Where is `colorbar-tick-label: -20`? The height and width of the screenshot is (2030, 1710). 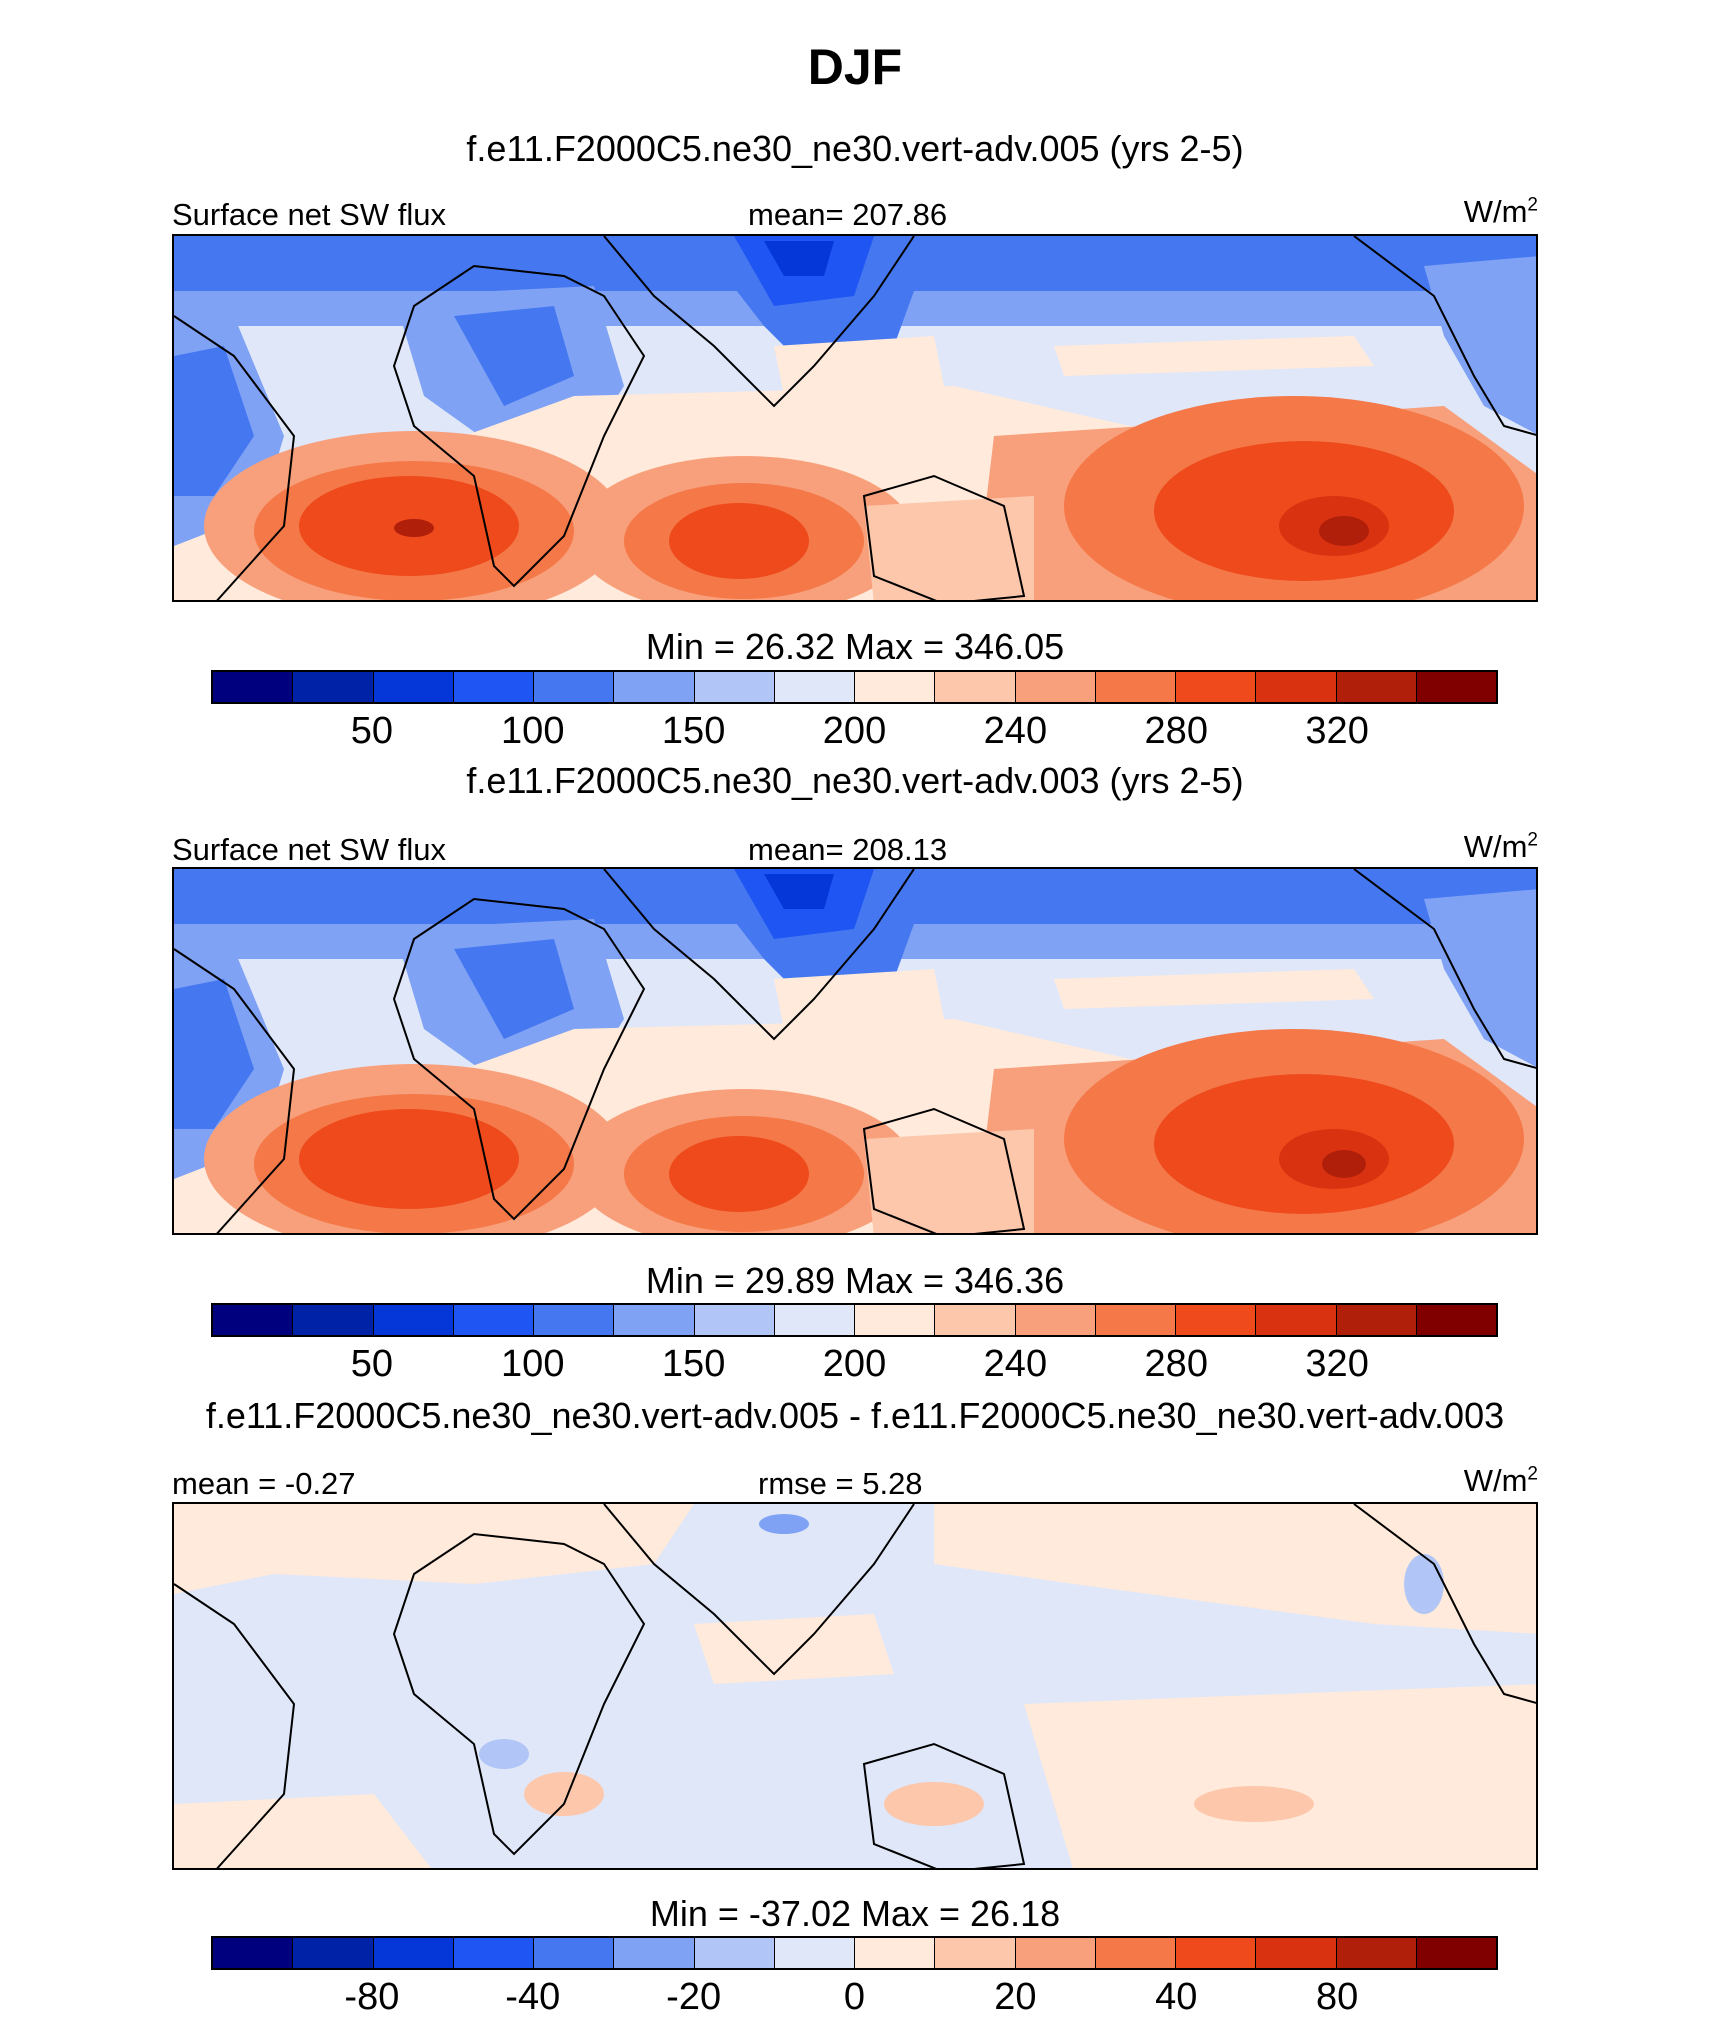 colorbar-tick-label: -20 is located at coordinates (694, 1997).